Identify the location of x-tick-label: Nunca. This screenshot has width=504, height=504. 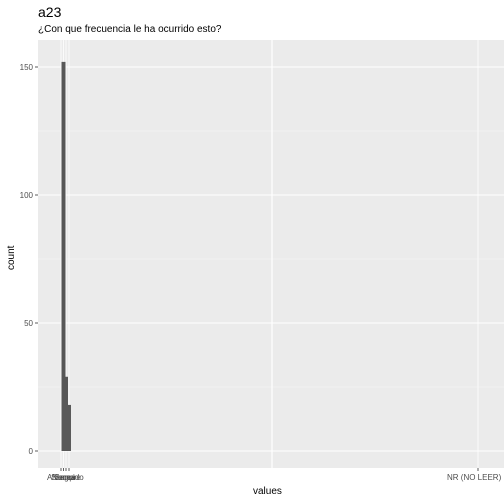
(64, 477).